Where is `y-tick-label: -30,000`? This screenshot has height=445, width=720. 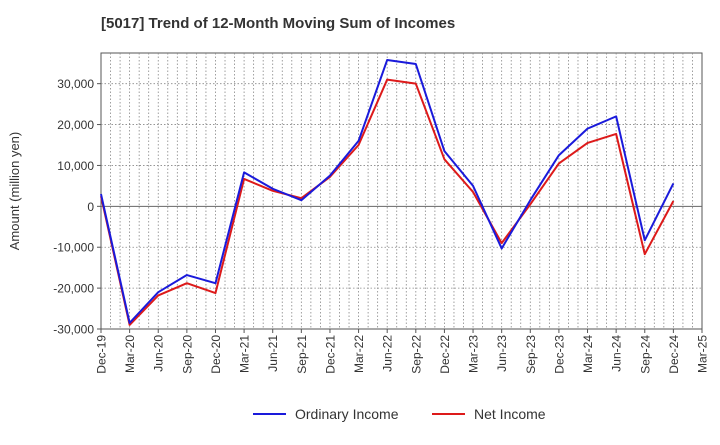
y-tick-label: -30,000 is located at coordinates (73, 330).